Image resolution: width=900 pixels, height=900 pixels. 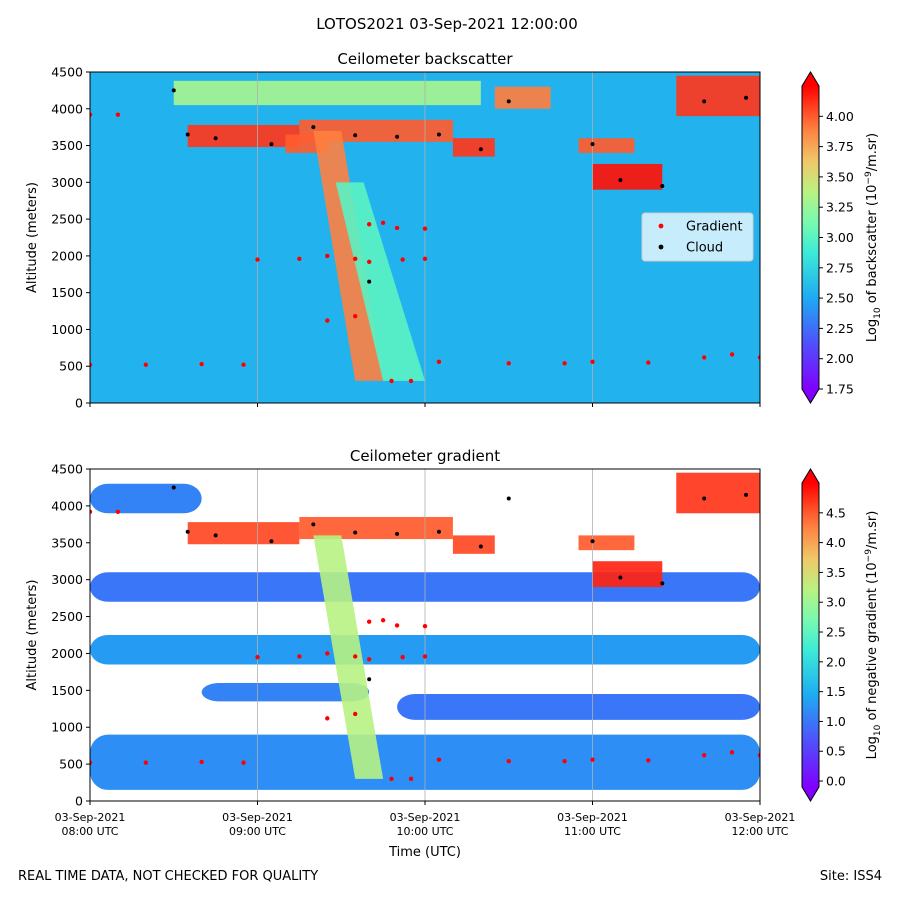 I want to click on legend-marker-gradient, so click(x=661, y=226).